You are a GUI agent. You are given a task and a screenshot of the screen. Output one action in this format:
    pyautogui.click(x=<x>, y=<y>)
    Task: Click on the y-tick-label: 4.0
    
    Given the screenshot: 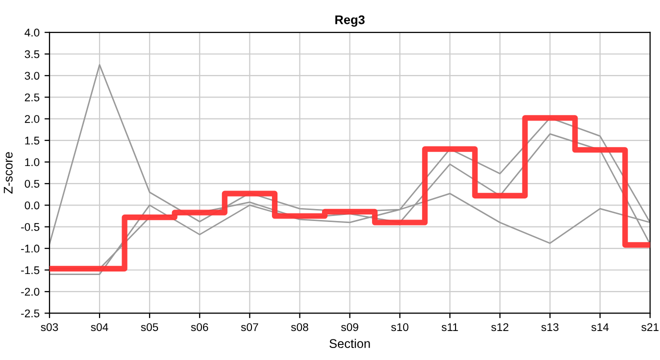 What is the action you would take?
    pyautogui.click(x=32, y=32)
    